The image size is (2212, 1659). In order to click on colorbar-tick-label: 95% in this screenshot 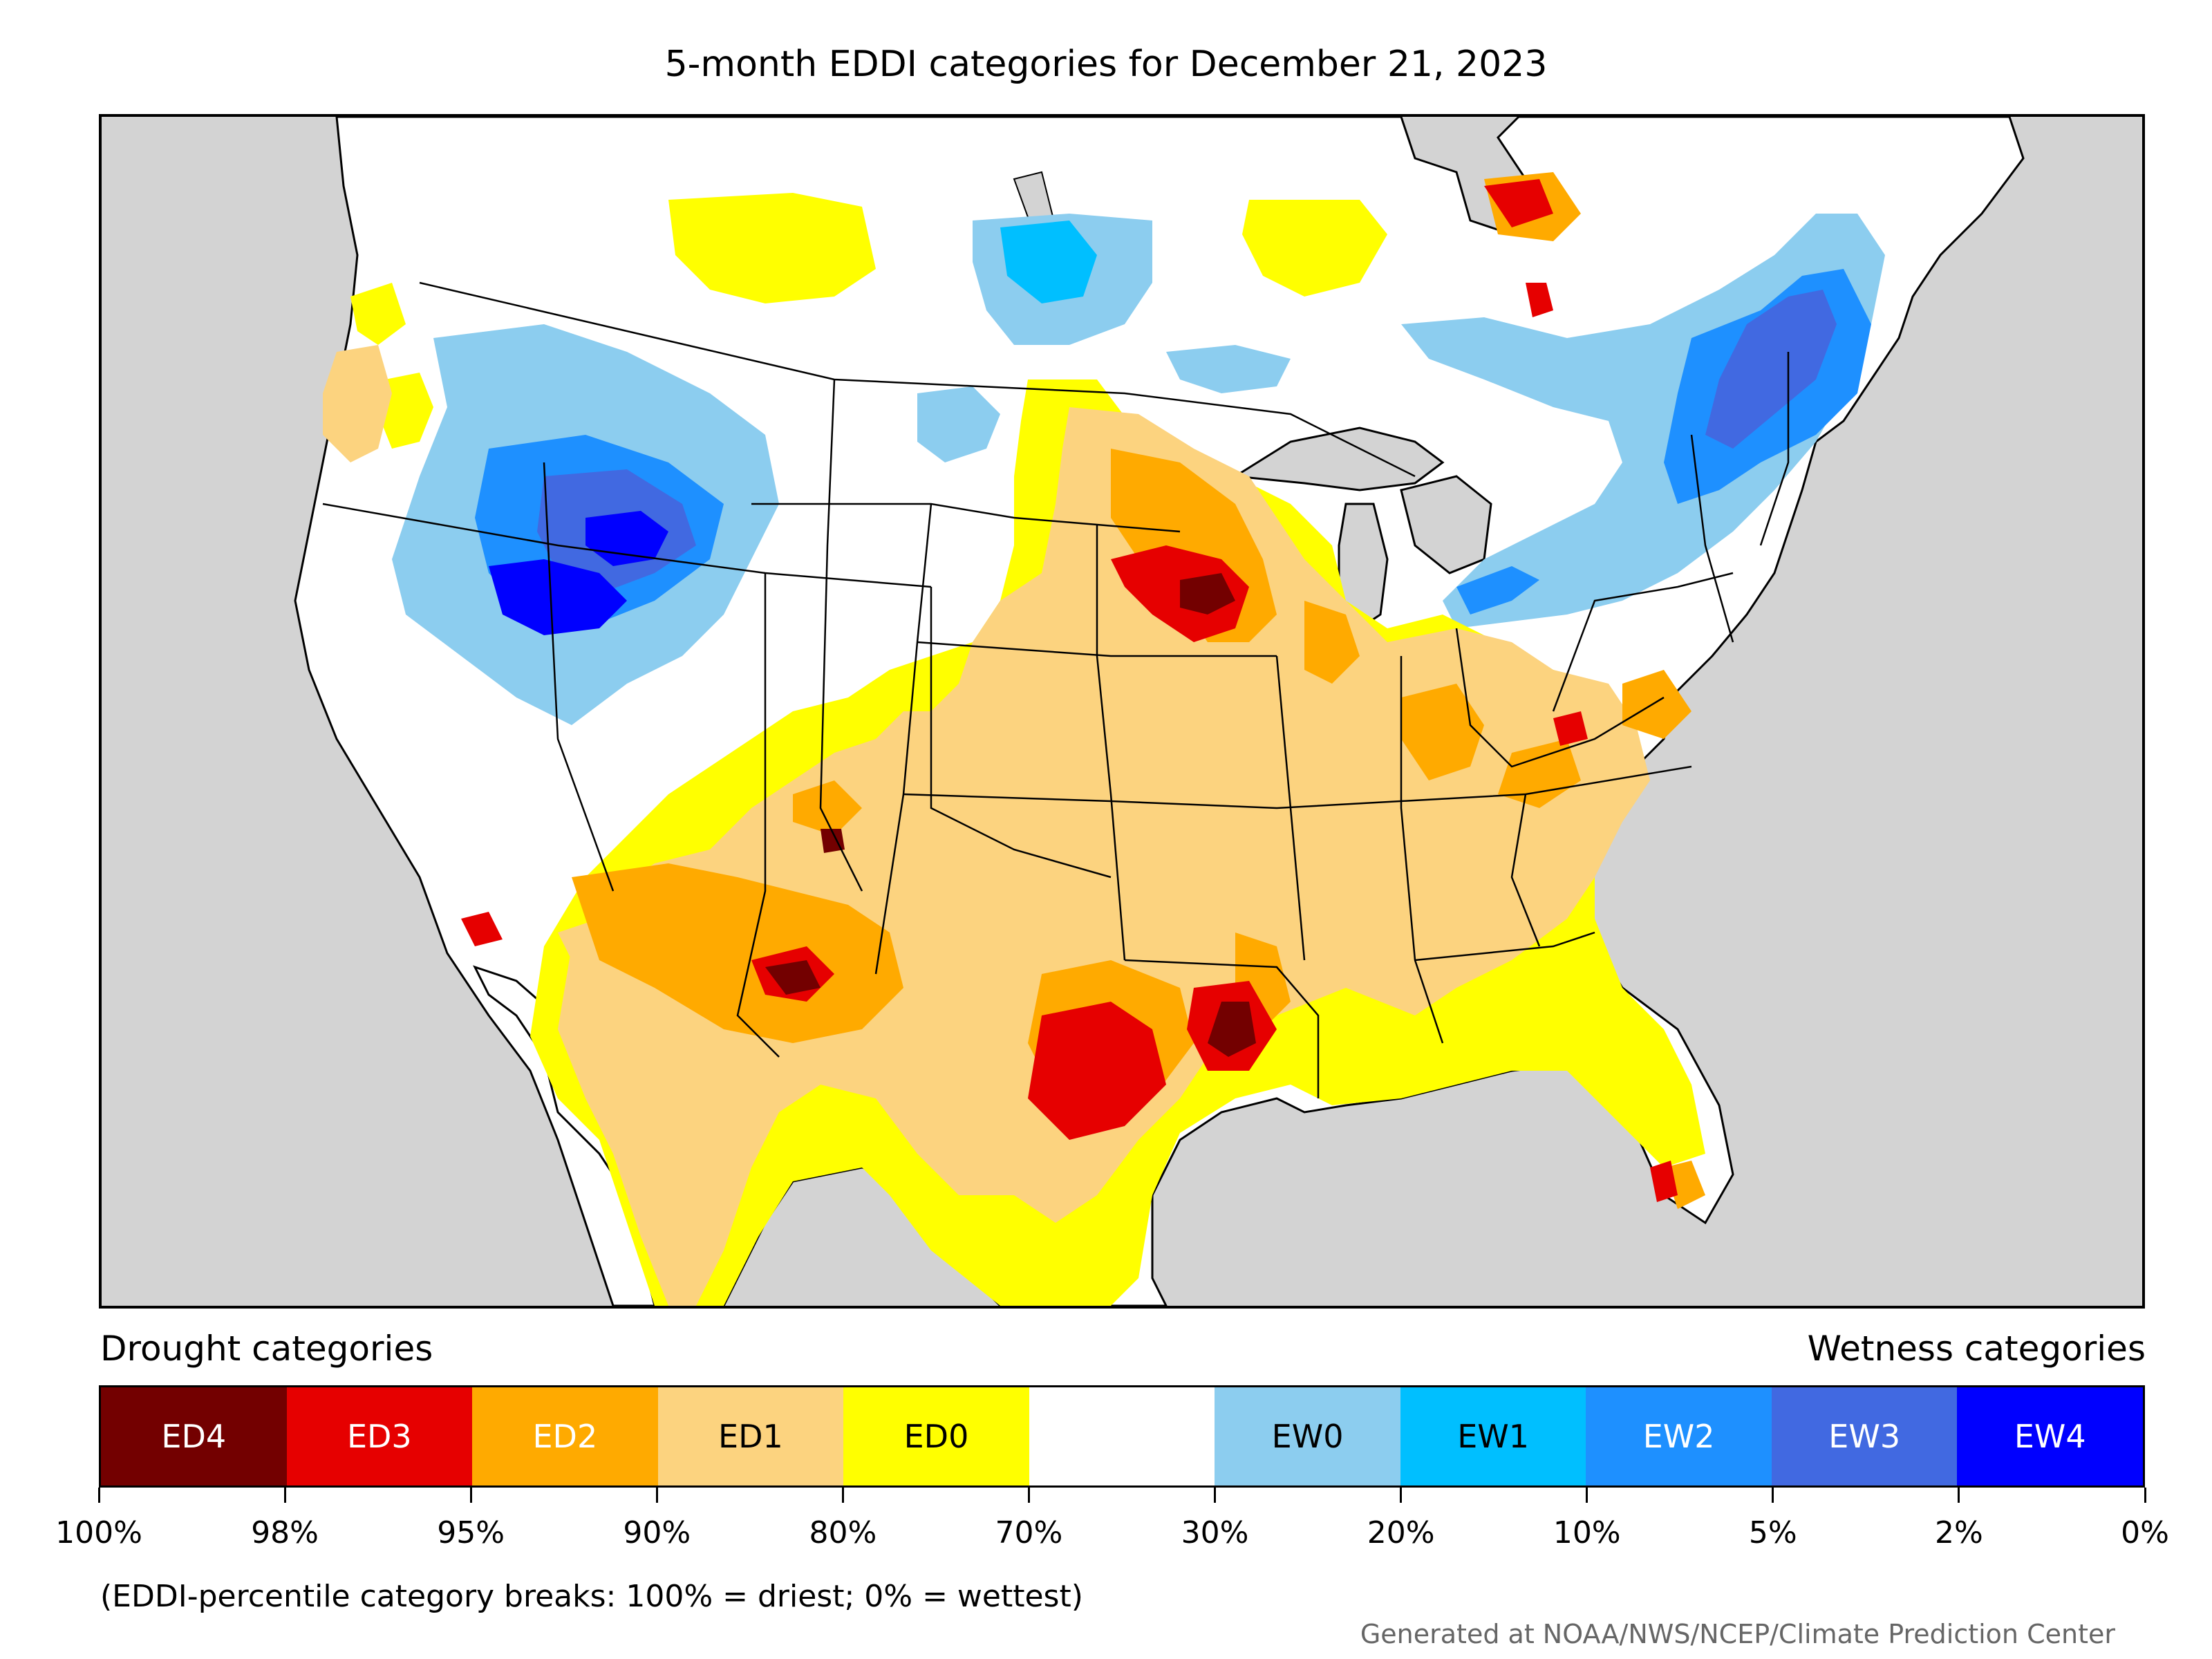, I will do `click(471, 1532)`.